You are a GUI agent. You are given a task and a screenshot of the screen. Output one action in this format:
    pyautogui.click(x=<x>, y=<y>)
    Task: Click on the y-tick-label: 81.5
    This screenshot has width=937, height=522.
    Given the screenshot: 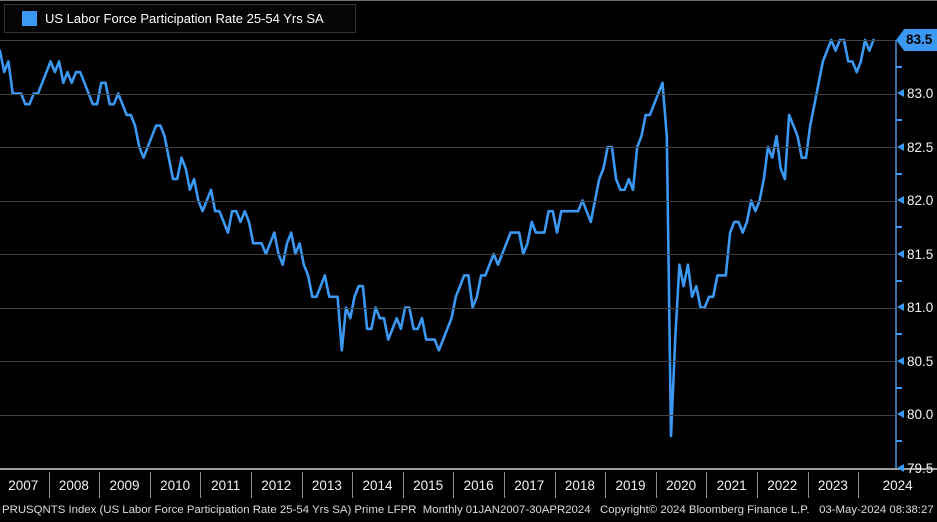 What is the action you would take?
    pyautogui.click(x=920, y=254)
    